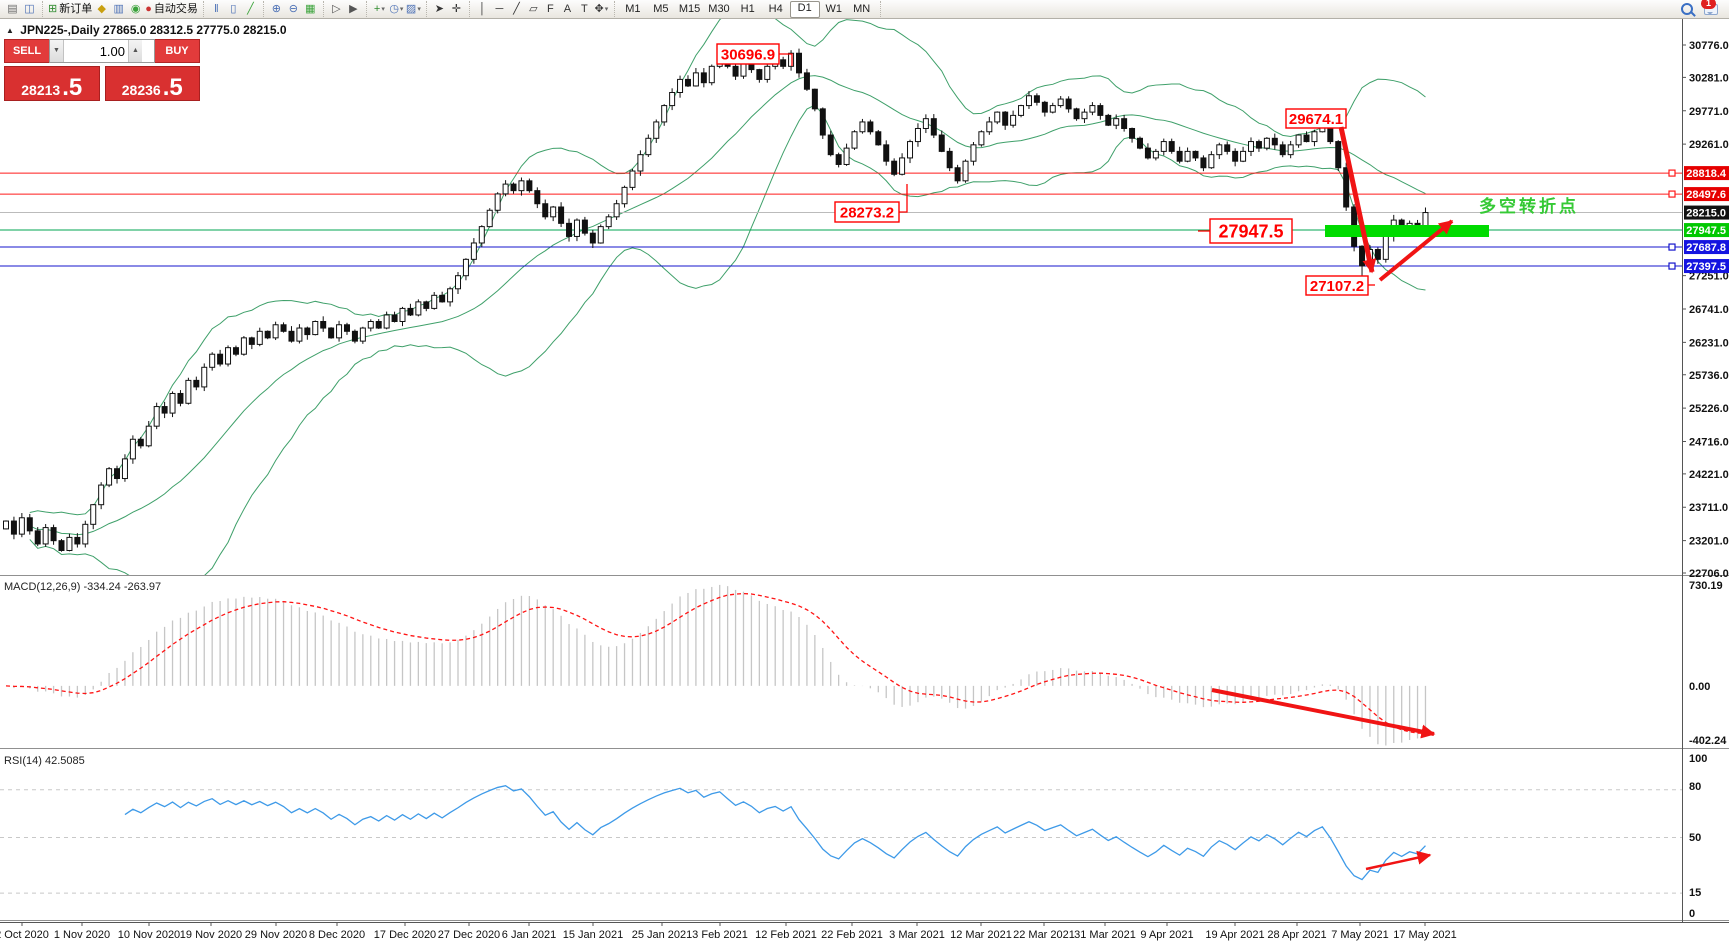  I want to click on support-zone-highlight, so click(1407, 231).